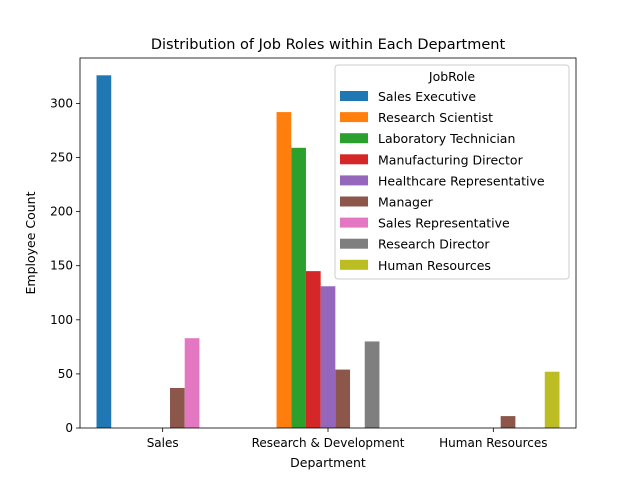  What do you see at coordinates (406, 202) in the screenshot?
I see `legend-label: Manager` at bounding box center [406, 202].